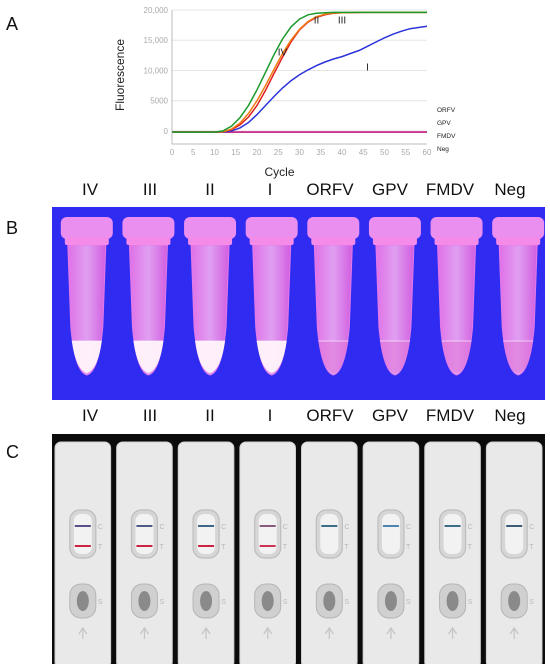 The height and width of the screenshot is (671, 550). I want to click on x-tick-label: 10, so click(214, 152).